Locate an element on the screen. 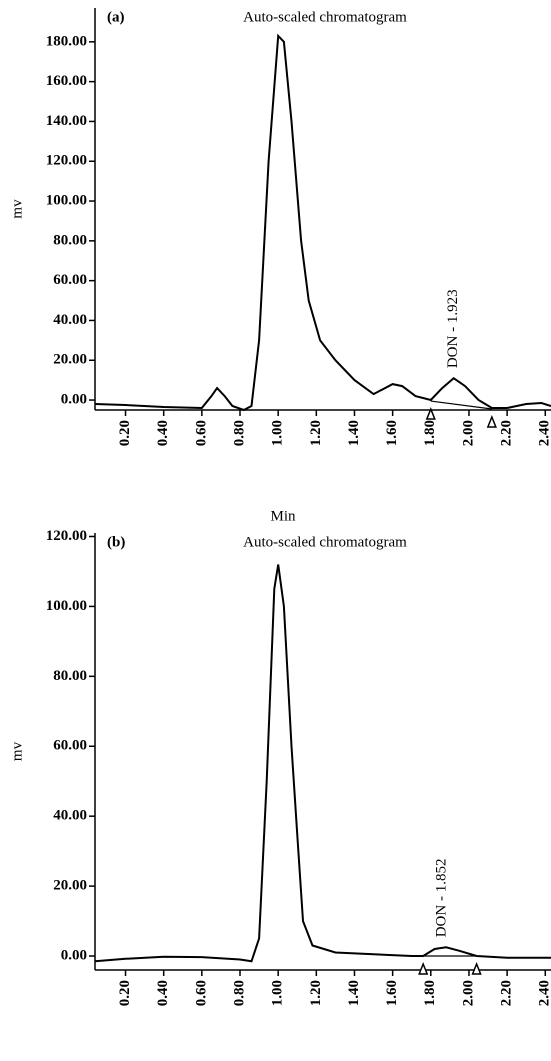 The image size is (551, 1061). y-tick-label: 140.00 is located at coordinates (66, 121).